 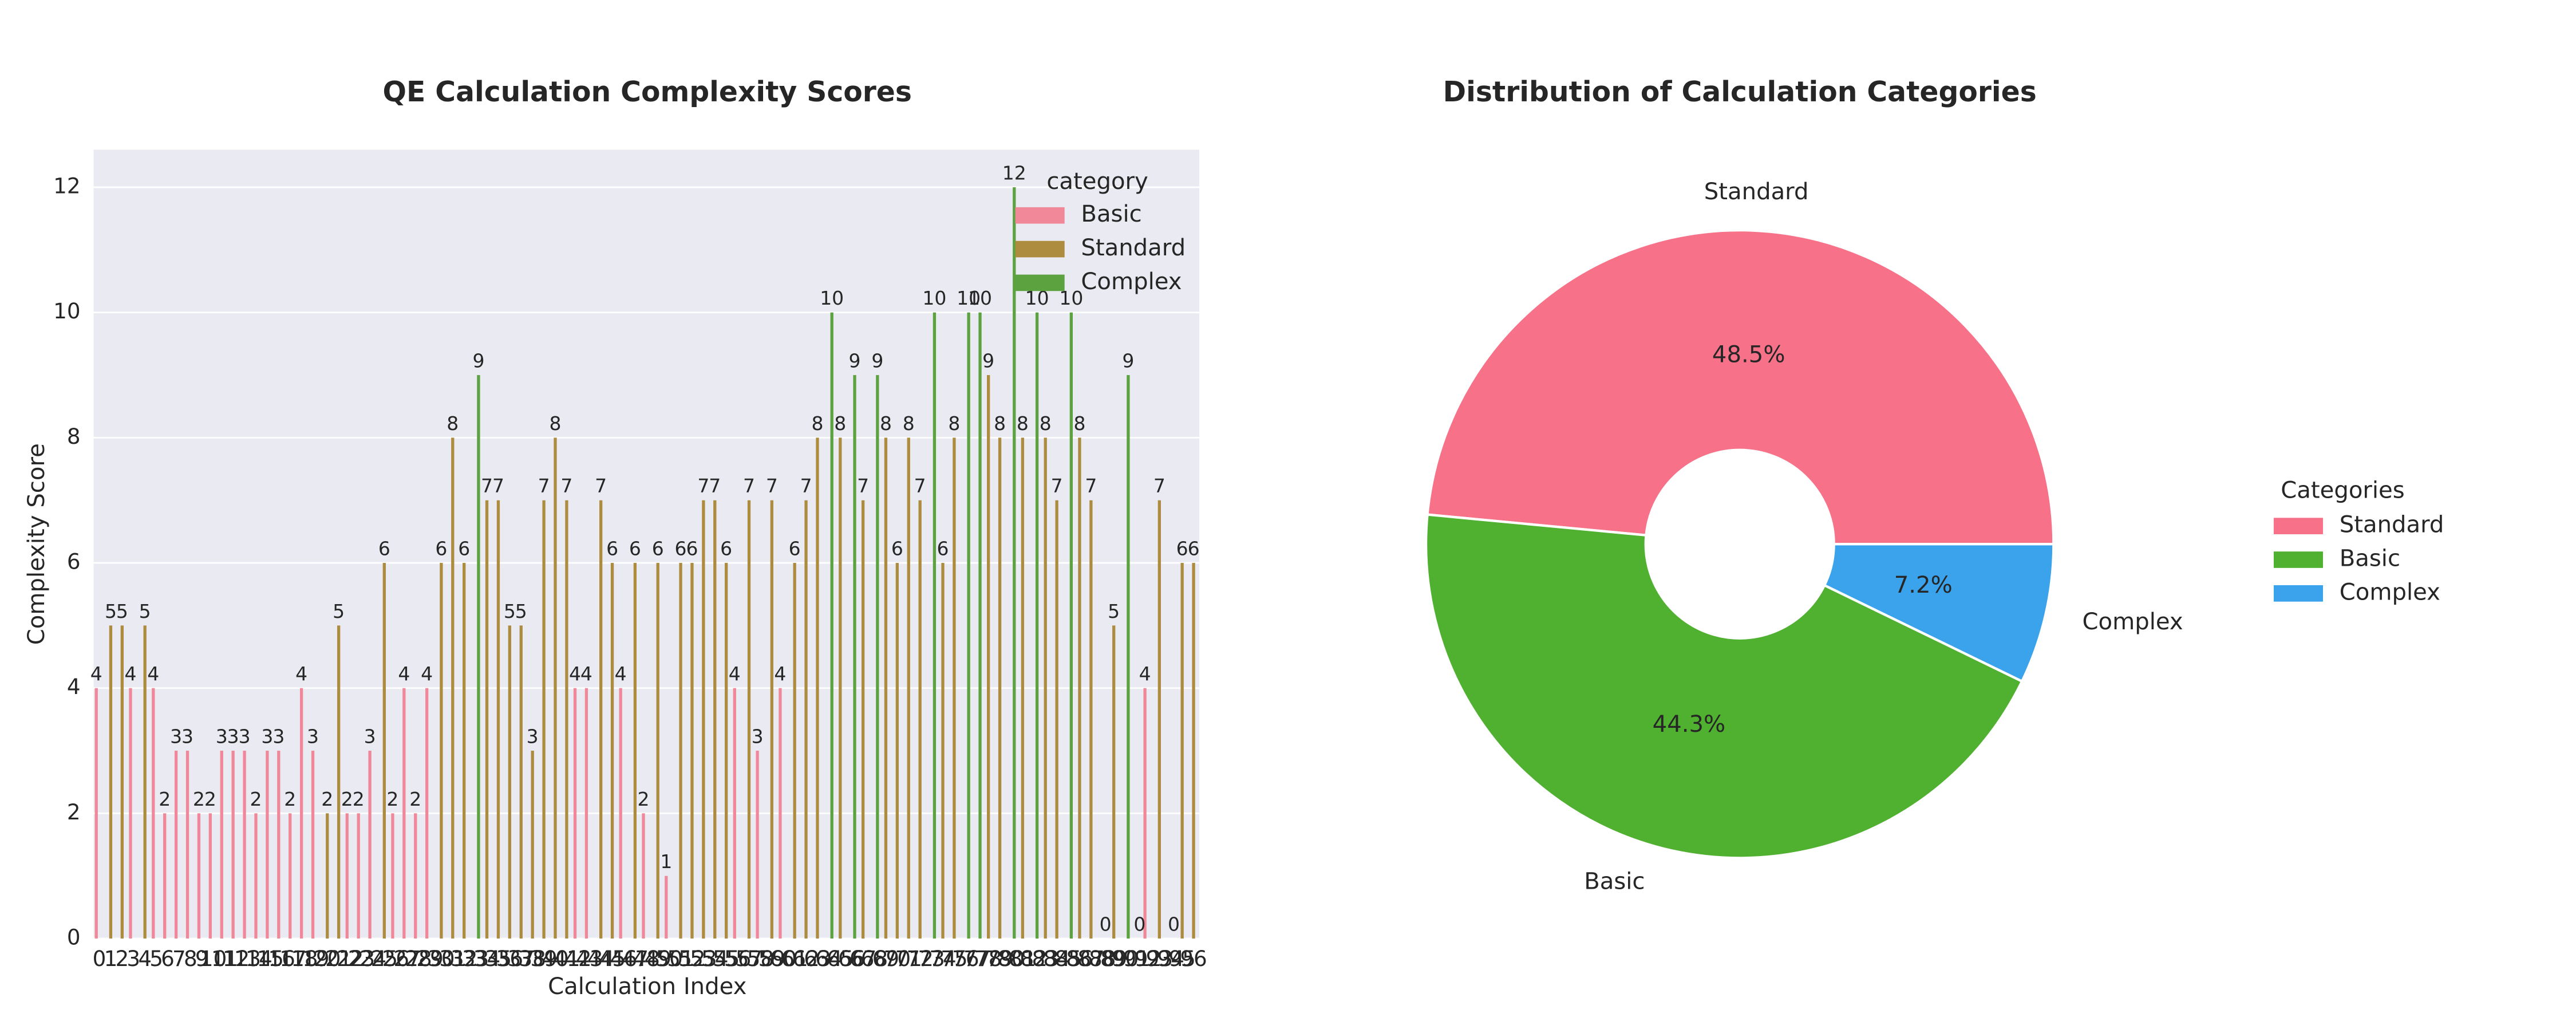 I want to click on legend-label: Standard, so click(x=1133, y=248).